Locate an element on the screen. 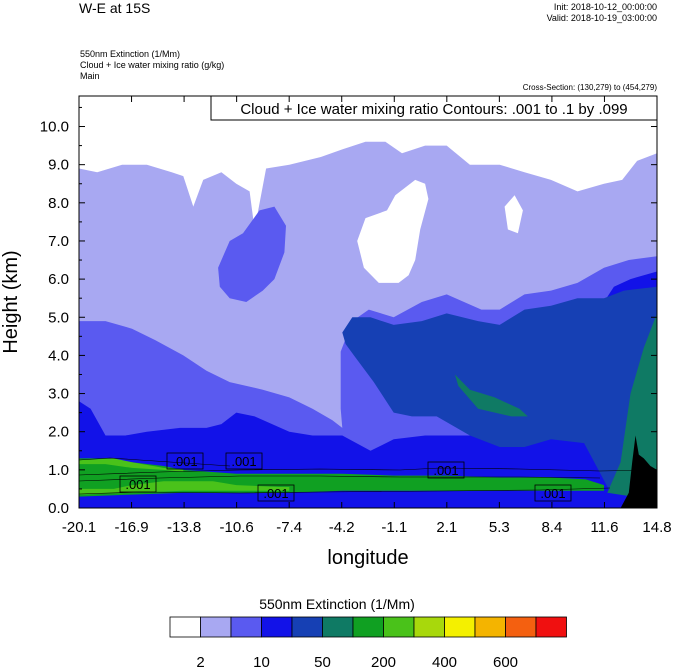 The width and height of the screenshot is (674, 667). chart-title: W-E at 15S is located at coordinates (115, 8).